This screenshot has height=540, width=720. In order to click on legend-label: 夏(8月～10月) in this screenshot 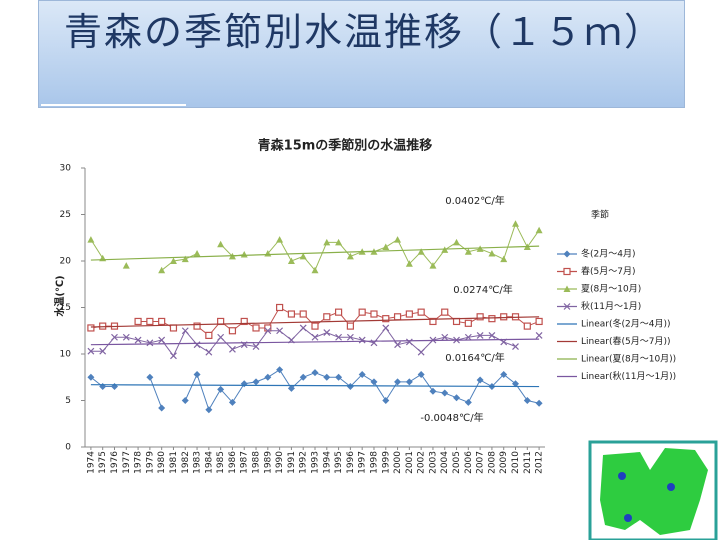, I will do `click(611, 289)`.